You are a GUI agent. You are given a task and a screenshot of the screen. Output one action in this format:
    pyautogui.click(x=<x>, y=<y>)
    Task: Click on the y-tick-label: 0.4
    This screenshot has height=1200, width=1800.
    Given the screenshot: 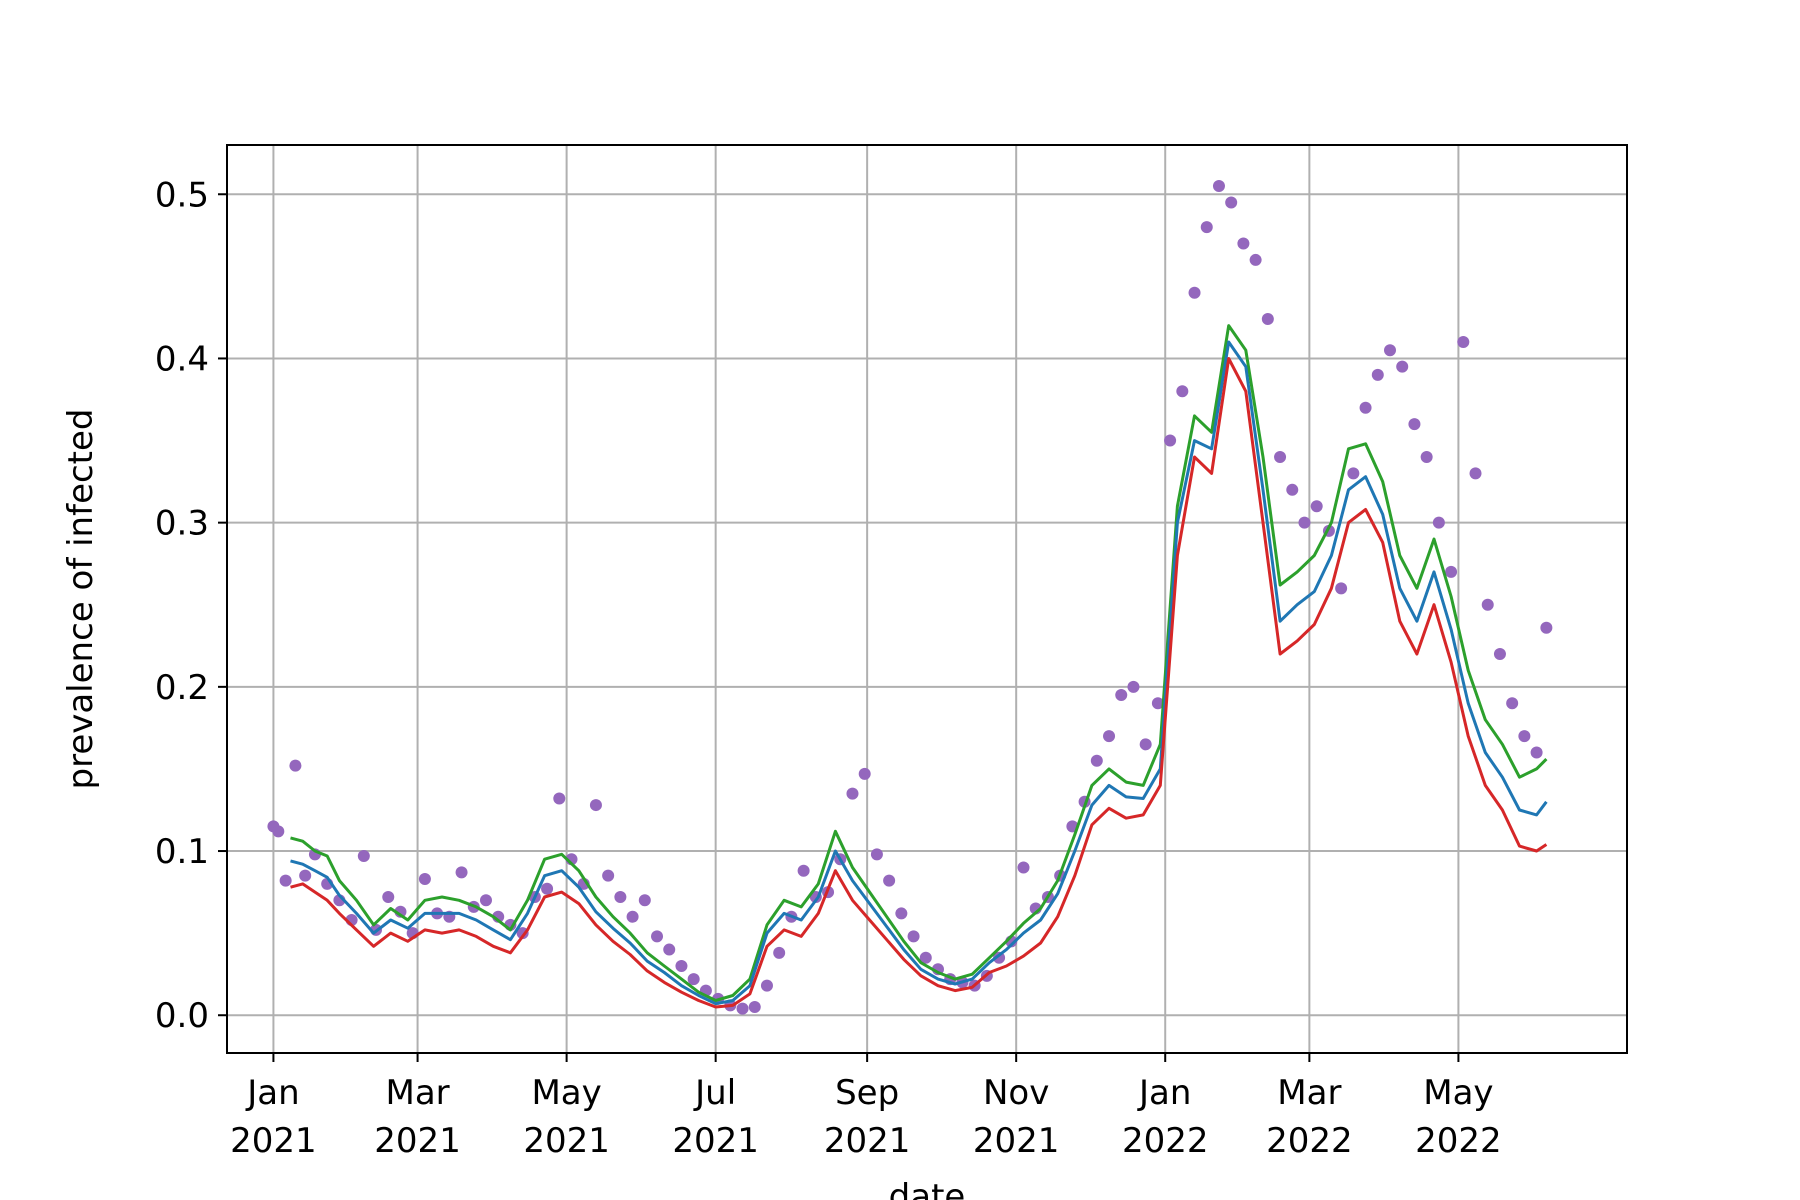 What is the action you would take?
    pyautogui.click(x=182, y=359)
    